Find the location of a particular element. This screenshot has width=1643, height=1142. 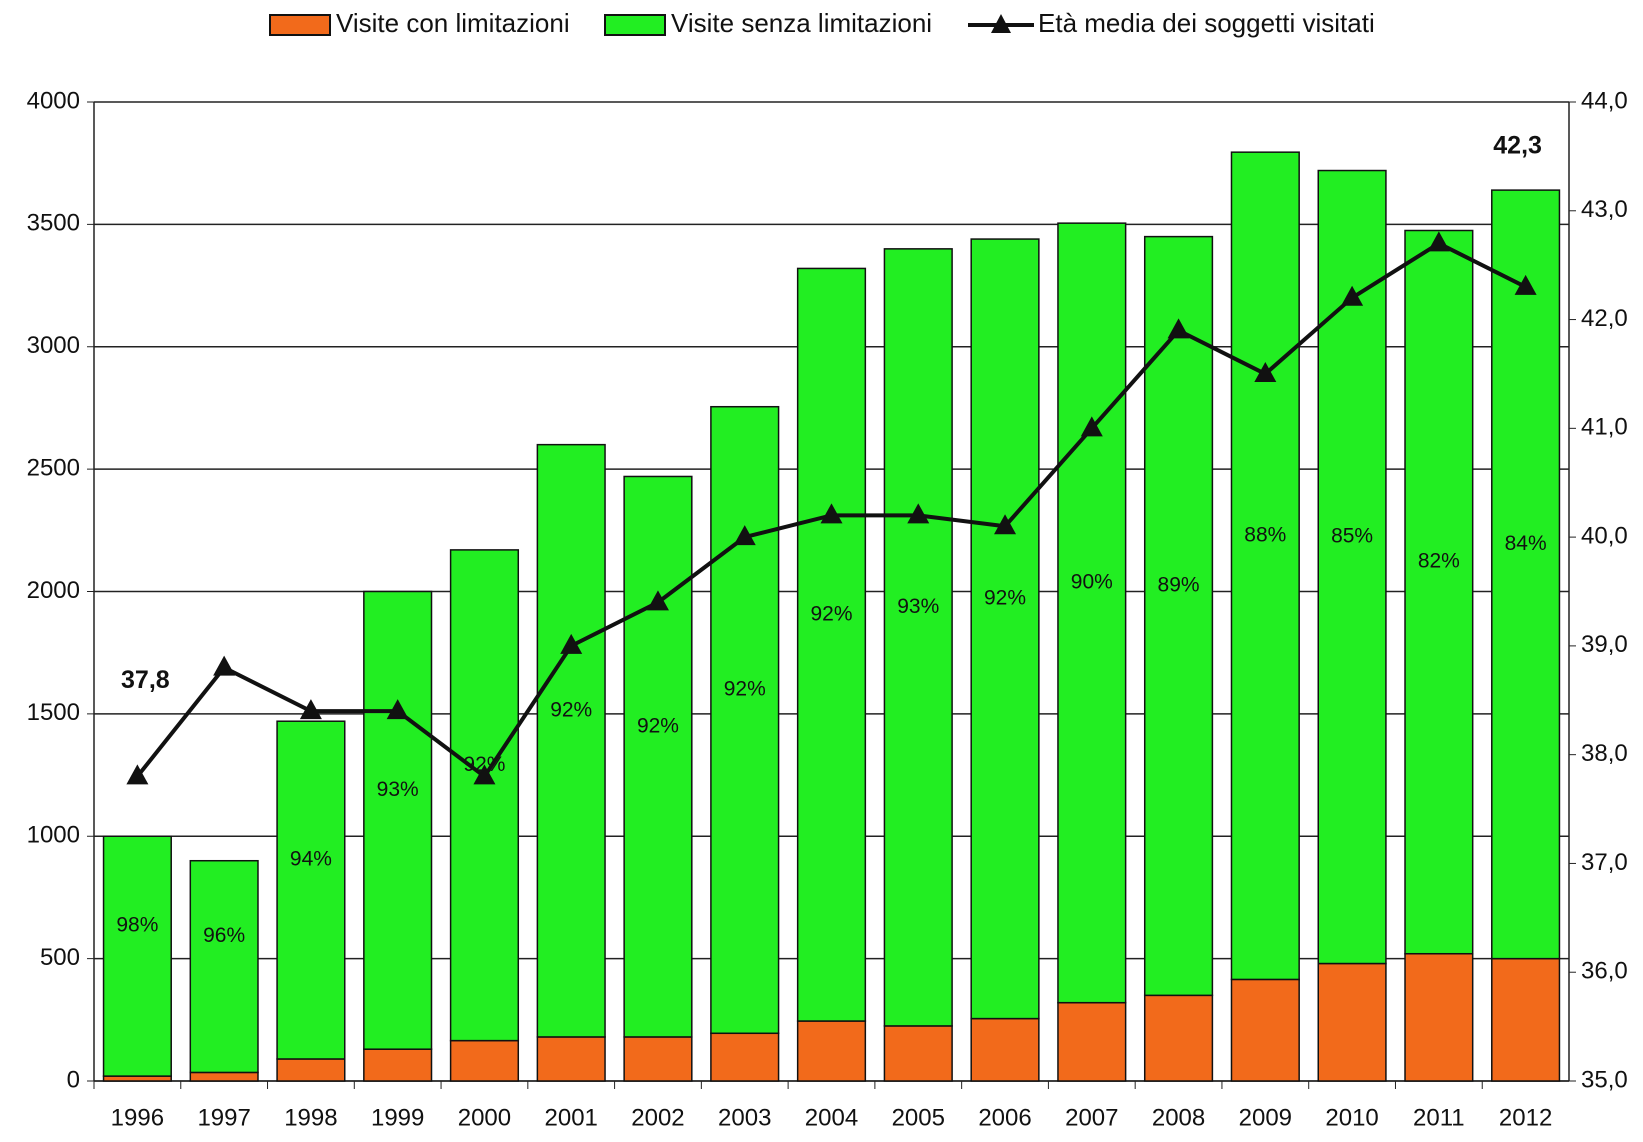

x-tick-label: 1998 is located at coordinates (310, 1117).